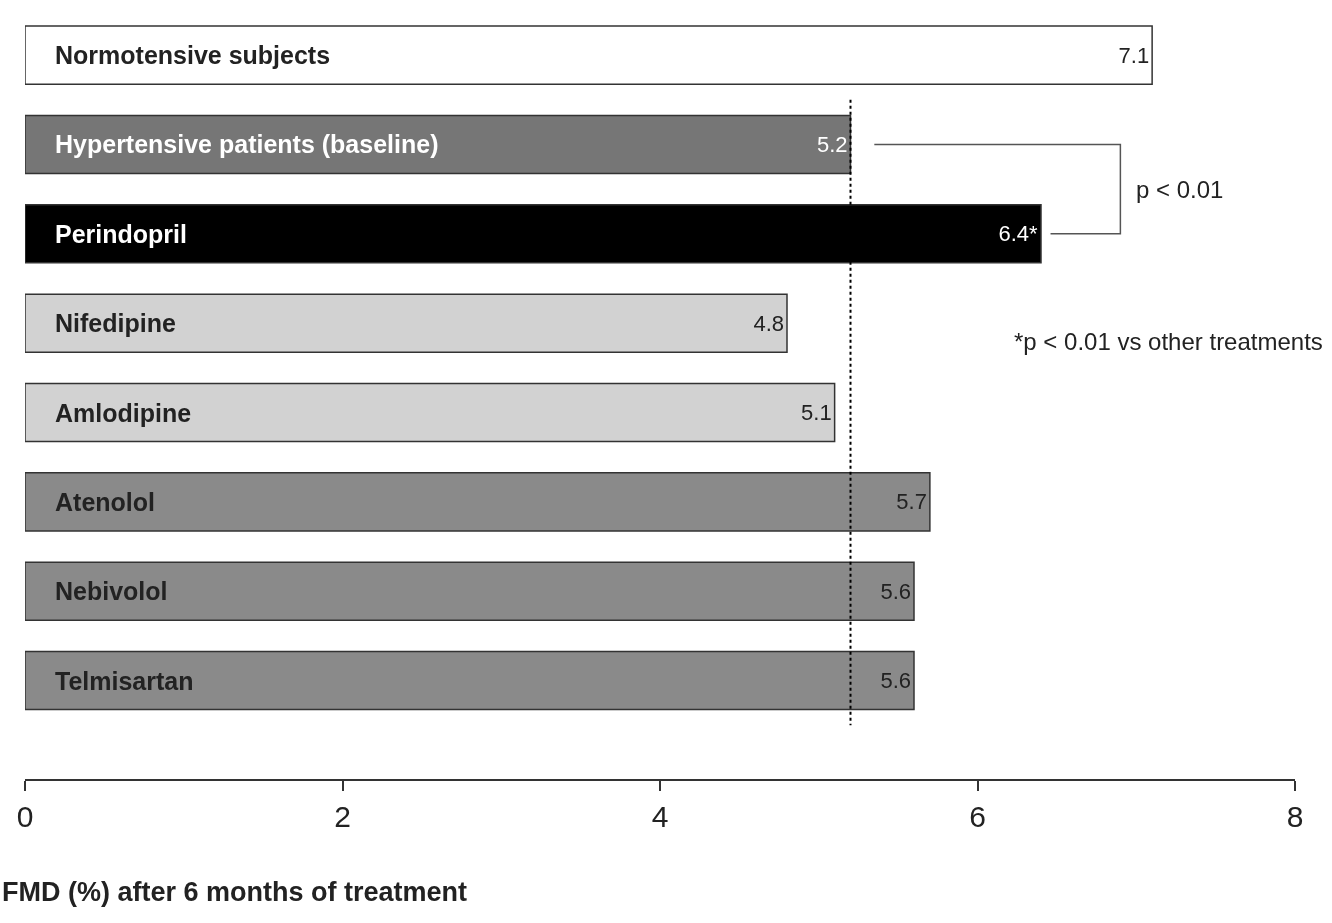  What do you see at coordinates (1168, 341) in the screenshot?
I see `annotation: *p < 0.01 vs other treatments` at bounding box center [1168, 341].